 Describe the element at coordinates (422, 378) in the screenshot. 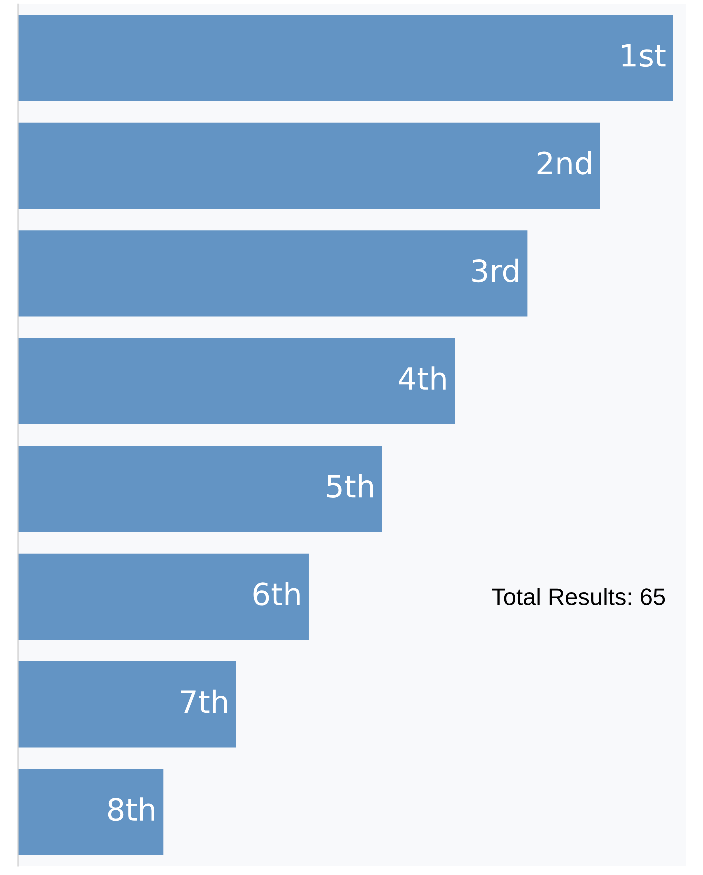

I see `y-tick-label: 4th` at that location.